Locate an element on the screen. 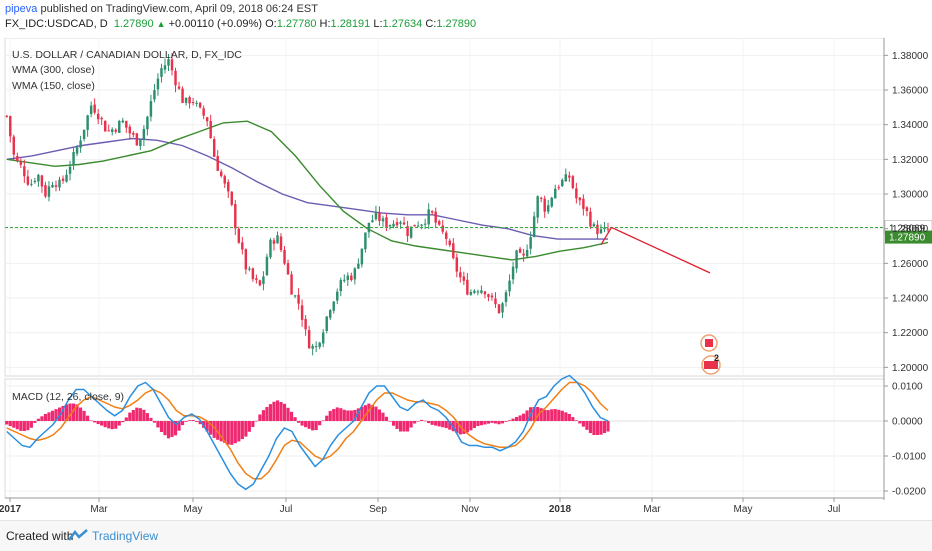 The height and width of the screenshot is (551, 932). time-tick-label: Mar is located at coordinates (99, 509).